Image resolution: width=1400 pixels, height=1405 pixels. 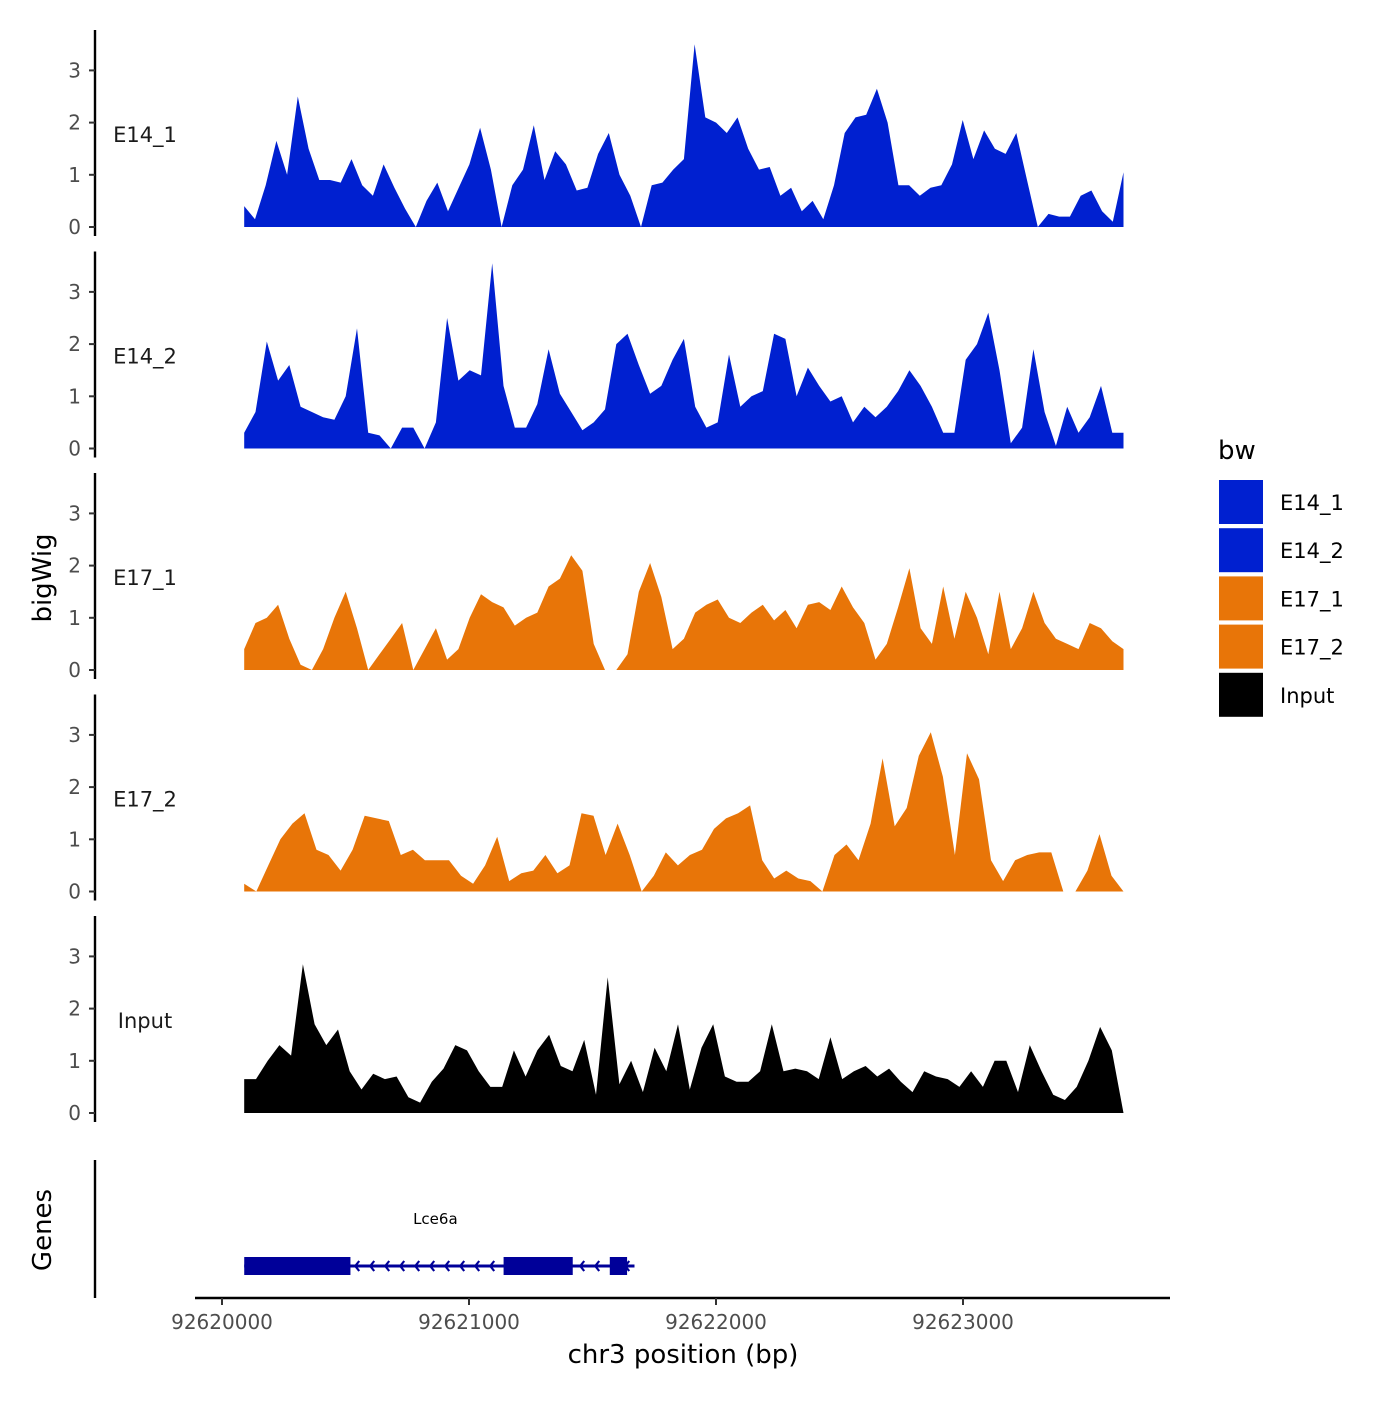 What do you see at coordinates (1307, 696) in the screenshot?
I see `legend-label: Input` at bounding box center [1307, 696].